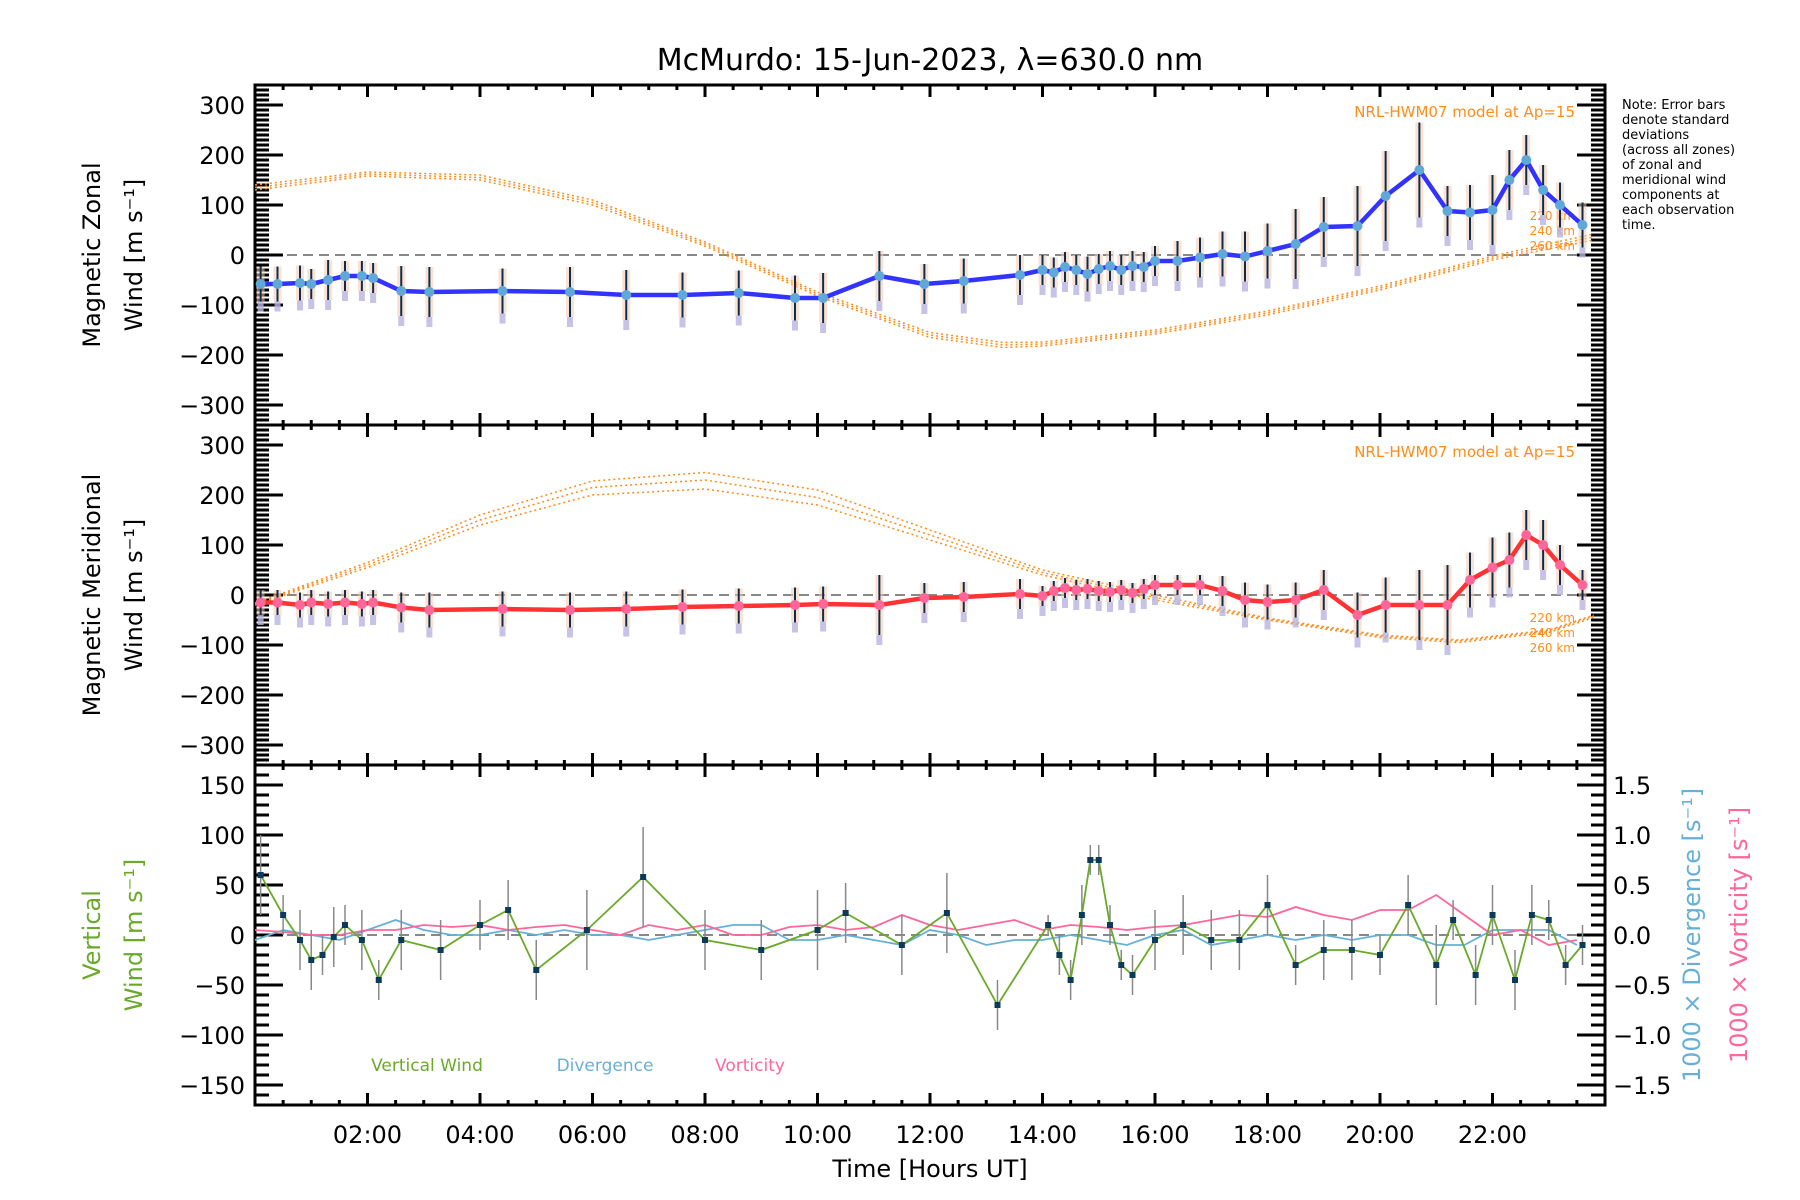 The height and width of the screenshot is (1200, 1800). I want to click on y2-tick-label: −1.0, so click(1642, 1036).